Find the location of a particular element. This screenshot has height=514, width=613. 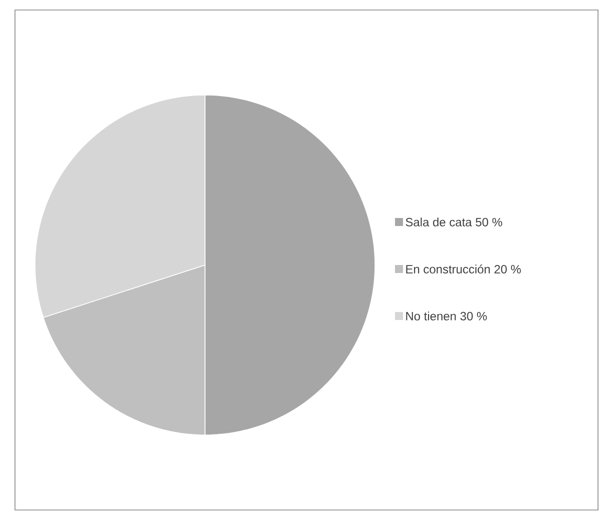

legend-label: Sala de cata is located at coordinates (439, 222).